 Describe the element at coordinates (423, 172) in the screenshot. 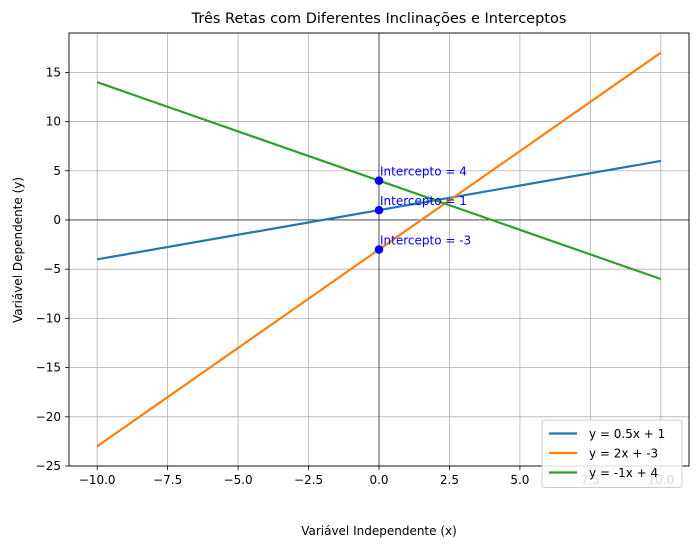

I see `intercept-label: Intercepto = 4` at that location.